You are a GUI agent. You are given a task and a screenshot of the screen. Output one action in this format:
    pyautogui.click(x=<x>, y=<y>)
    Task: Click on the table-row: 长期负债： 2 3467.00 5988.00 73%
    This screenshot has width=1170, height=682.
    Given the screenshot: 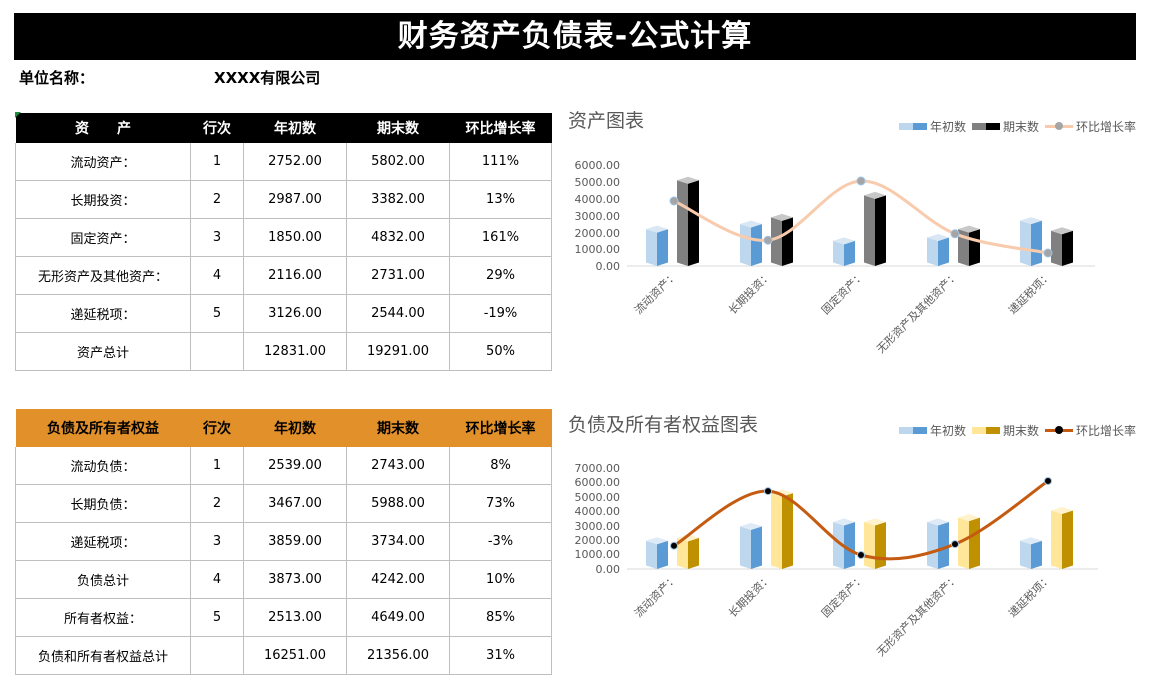 What is the action you would take?
    pyautogui.click(x=283, y=503)
    